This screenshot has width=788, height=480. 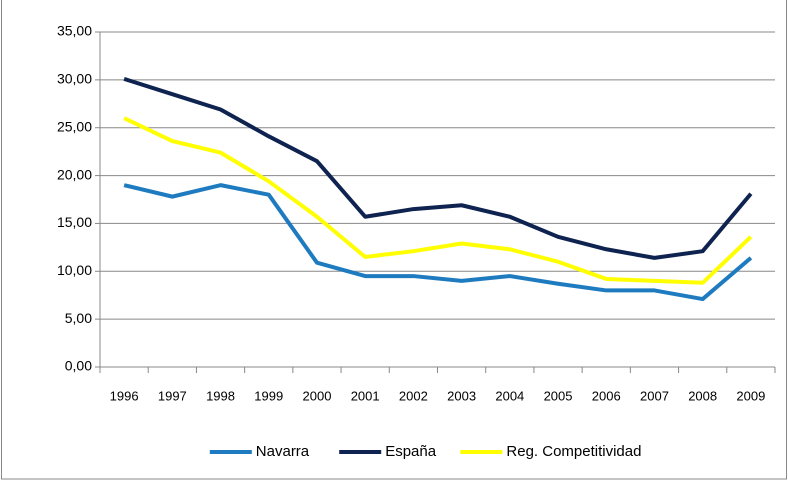 What do you see at coordinates (74, 270) in the screenshot?
I see `y-tick-label: 10,00` at bounding box center [74, 270].